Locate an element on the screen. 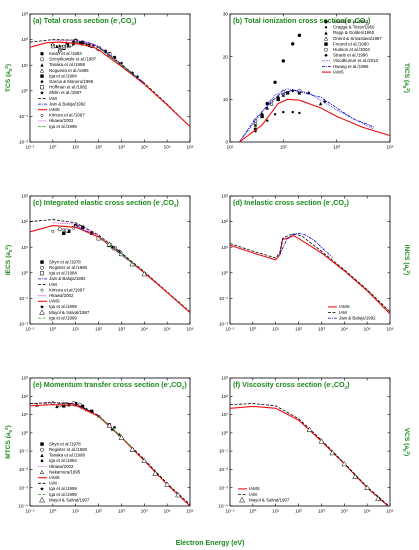 Image resolution: width=419 pixels, height=550 pixels. legend-entry: Freund et al./1990 is located at coordinates (351, 43).